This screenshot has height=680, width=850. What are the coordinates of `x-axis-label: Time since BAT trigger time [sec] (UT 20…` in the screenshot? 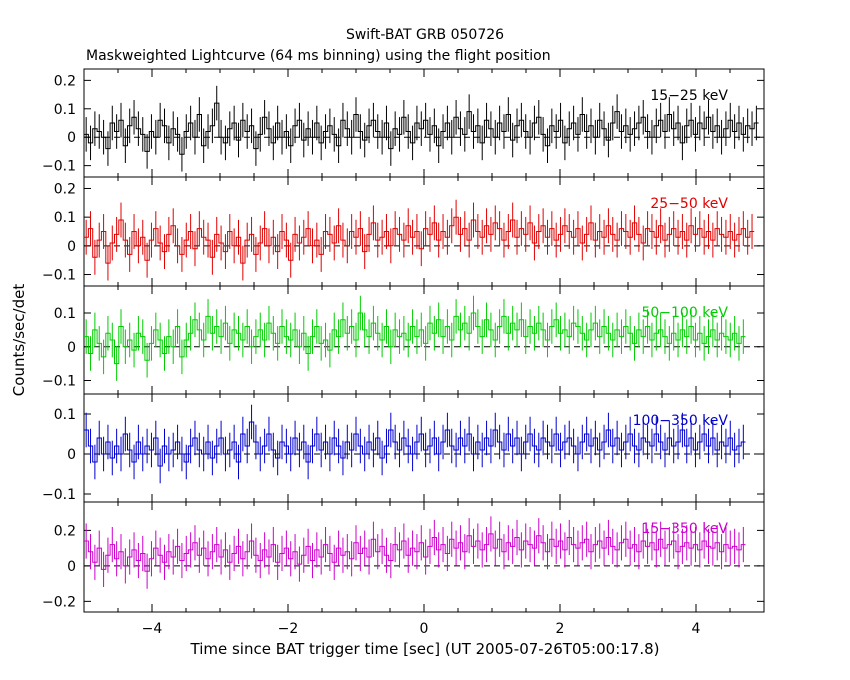 It's located at (425, 649).